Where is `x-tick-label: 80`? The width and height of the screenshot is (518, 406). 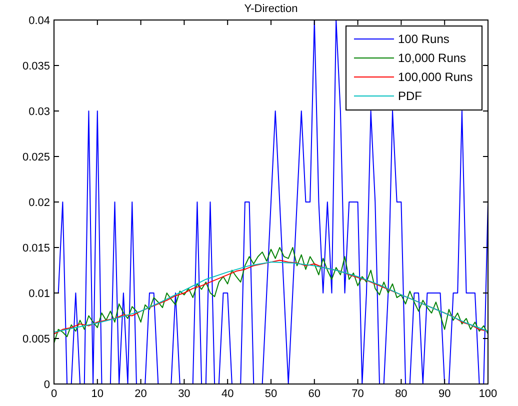 x-tick-label: 80 is located at coordinates (401, 394).